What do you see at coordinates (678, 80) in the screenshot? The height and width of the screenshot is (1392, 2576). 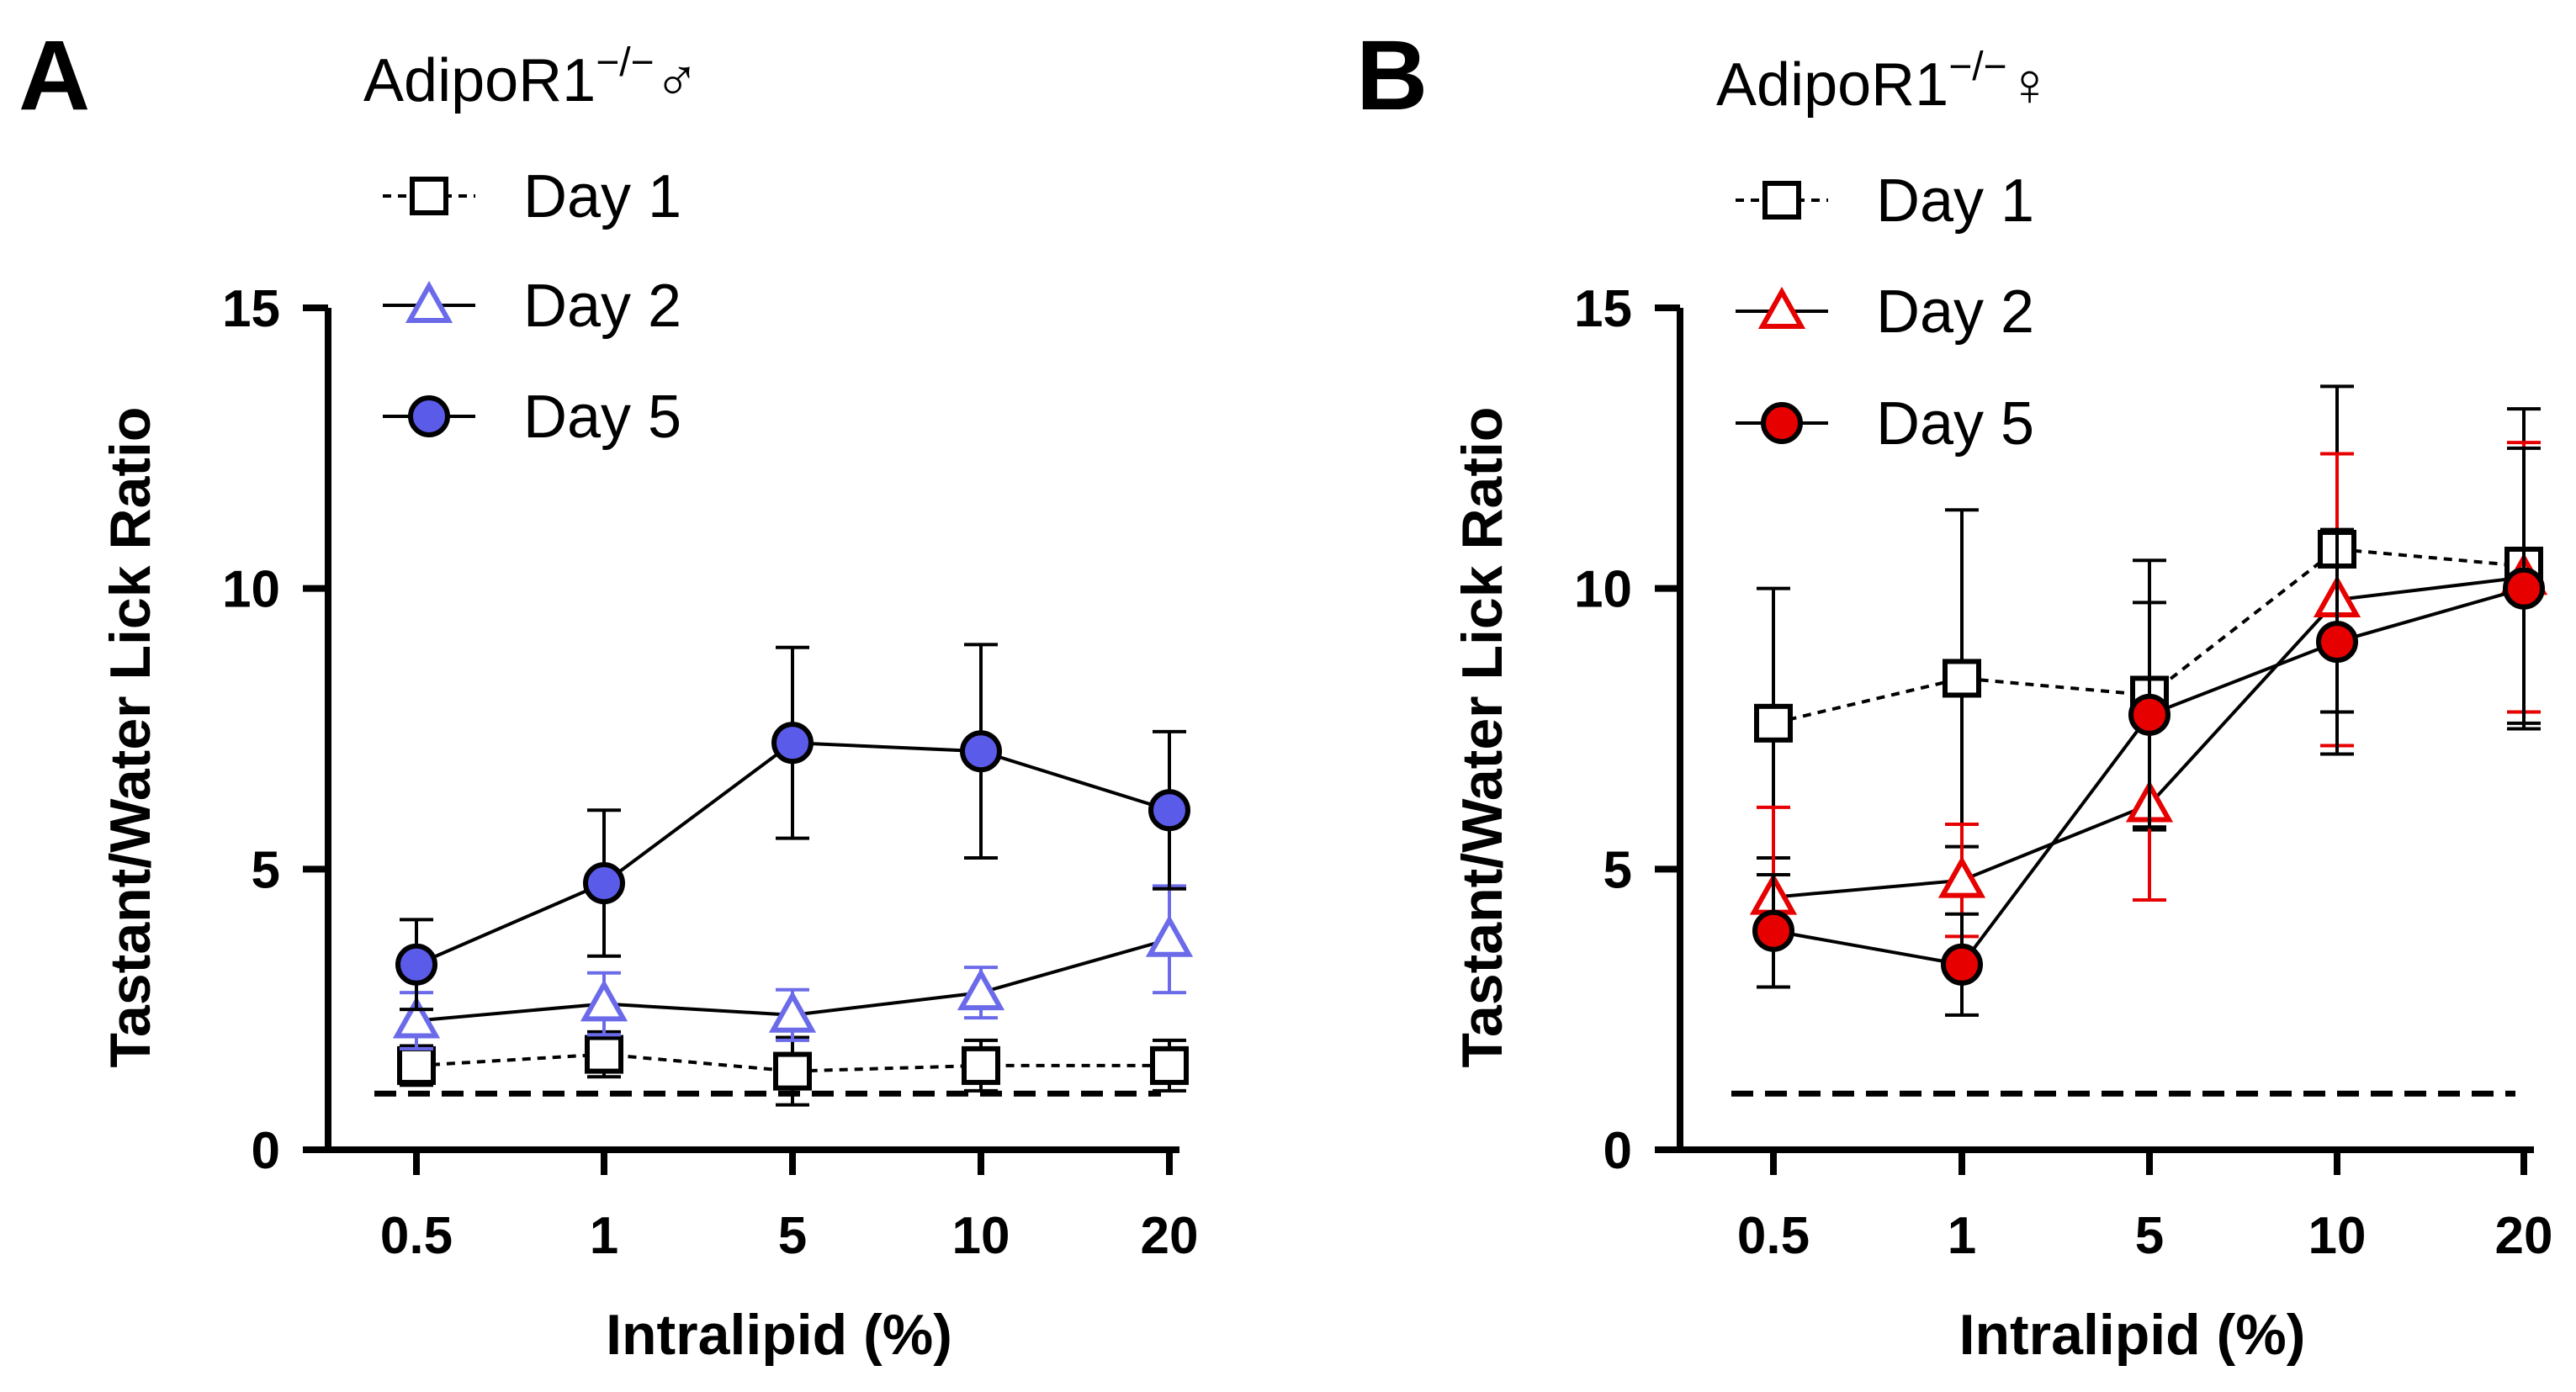 I see `title-symbol: ♂` at bounding box center [678, 80].